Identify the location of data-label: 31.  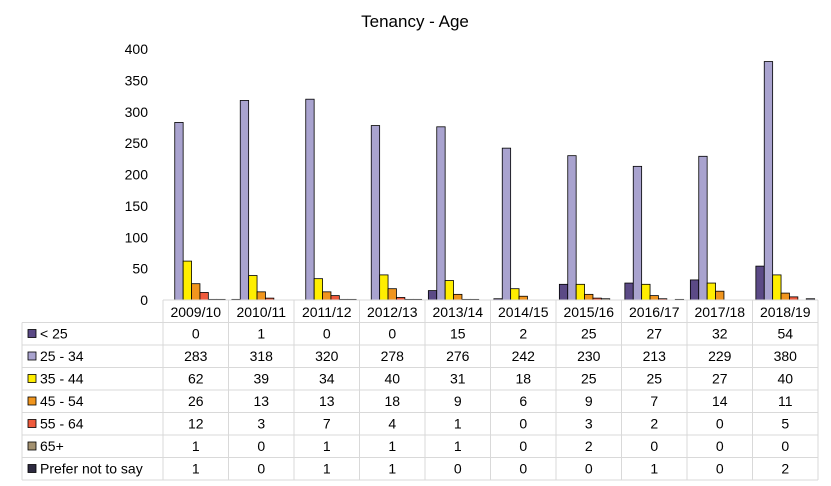
(458, 379).